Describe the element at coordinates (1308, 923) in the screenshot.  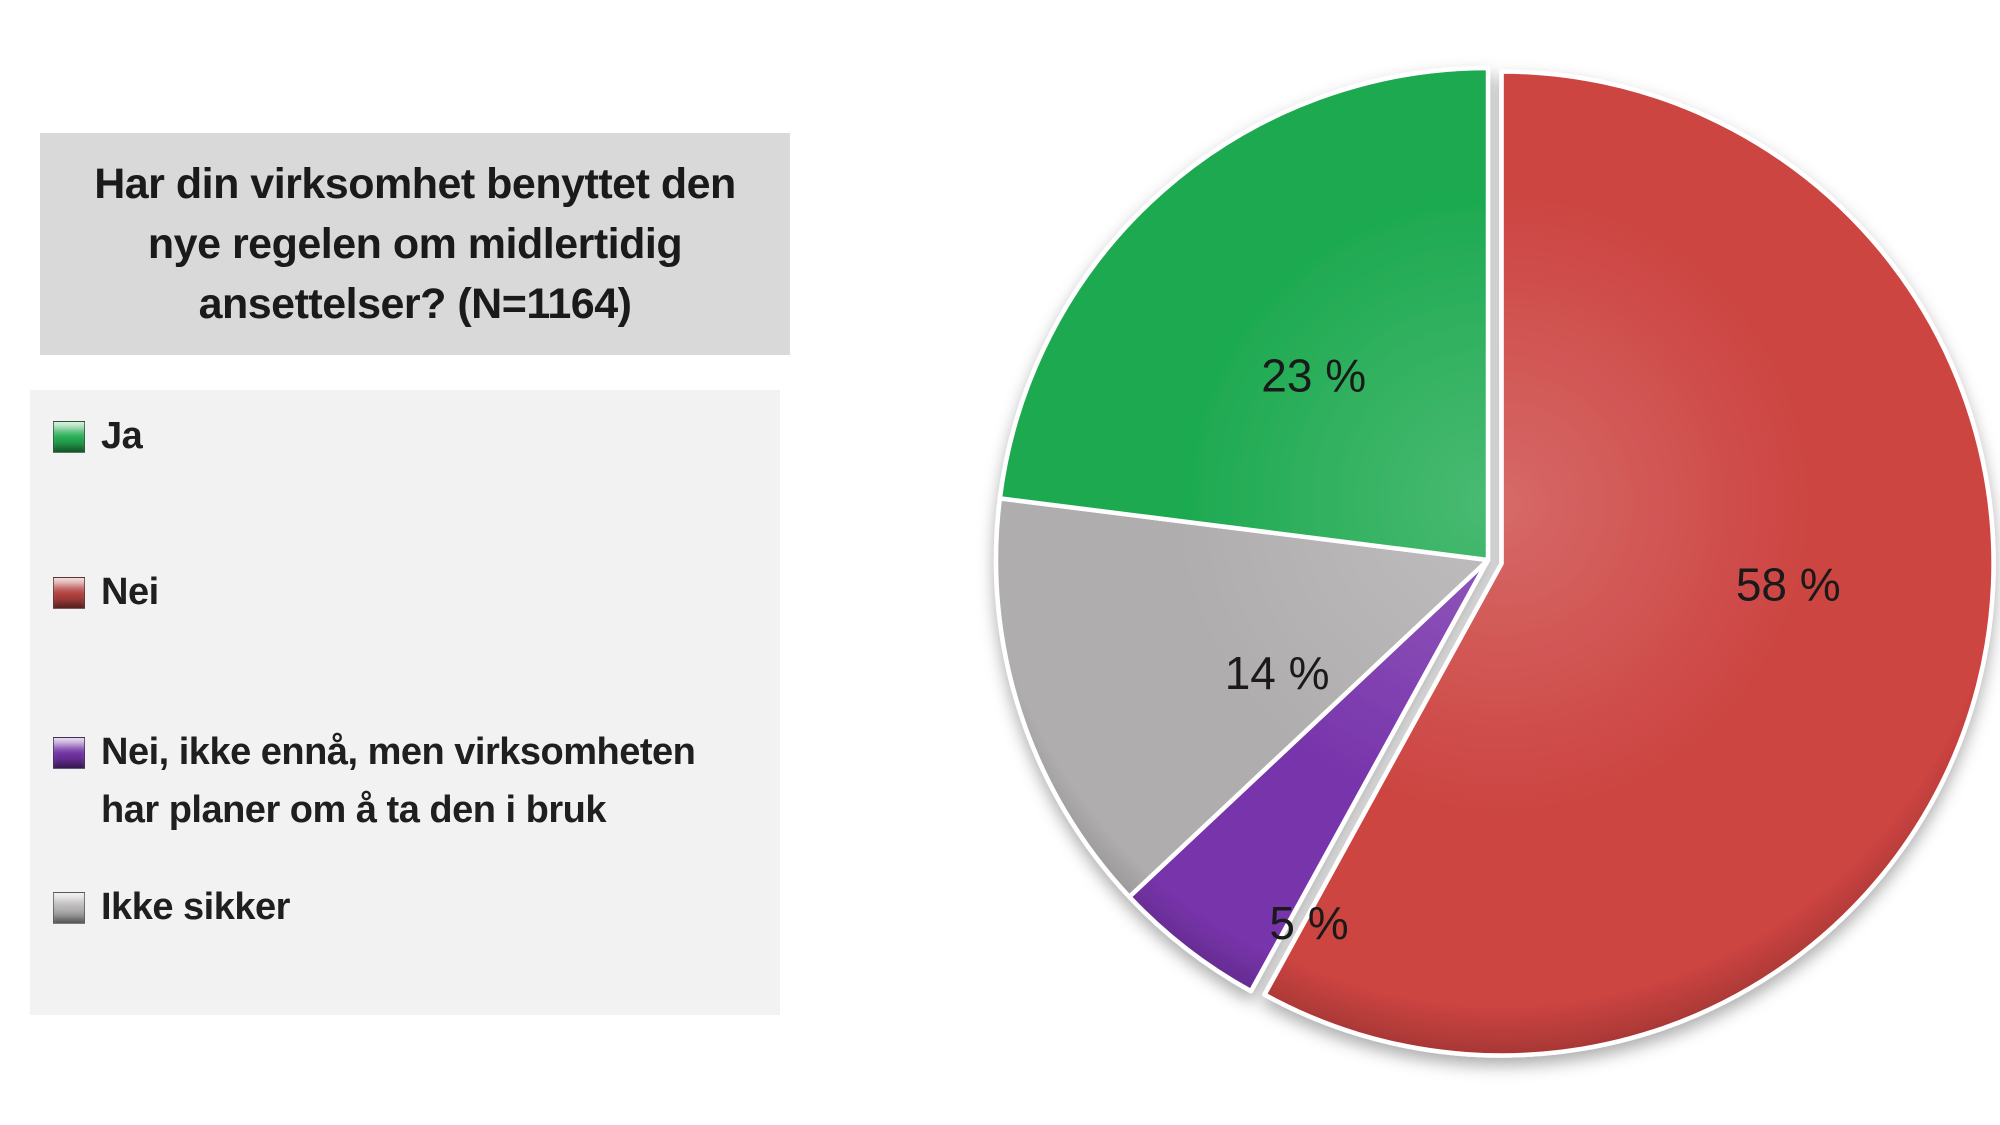
I see `pie-label-nei-ikke-enna: 5 %` at that location.